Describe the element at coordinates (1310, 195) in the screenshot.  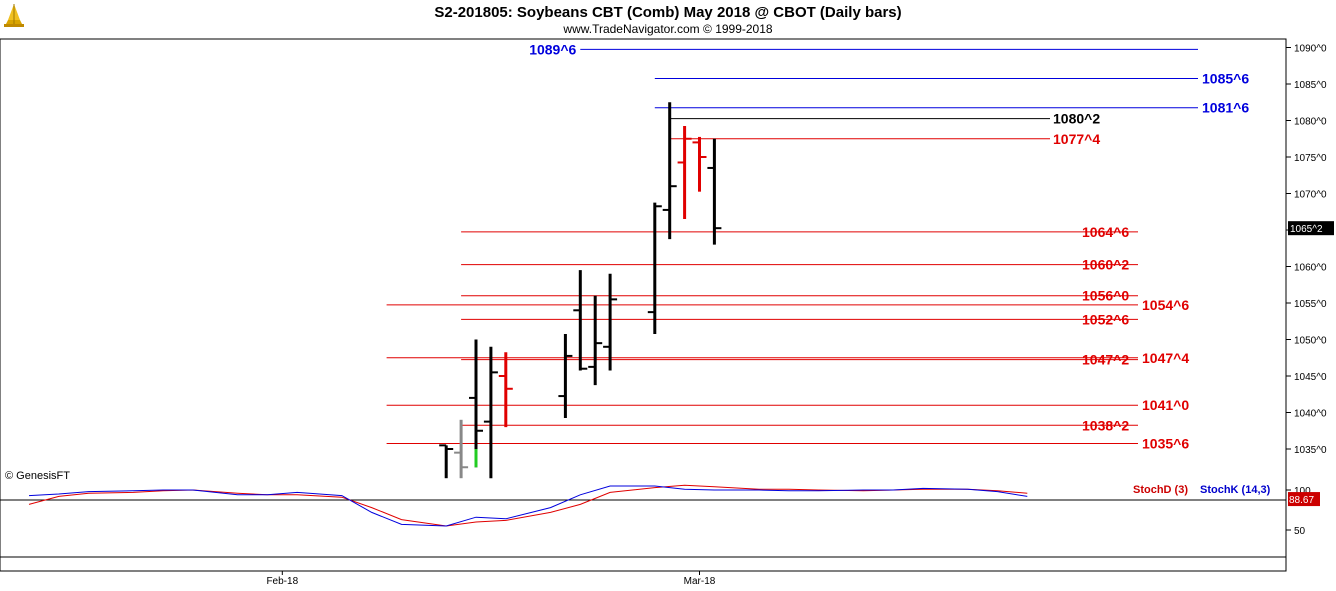
I see `y-tick-label: 1070^0` at that location.